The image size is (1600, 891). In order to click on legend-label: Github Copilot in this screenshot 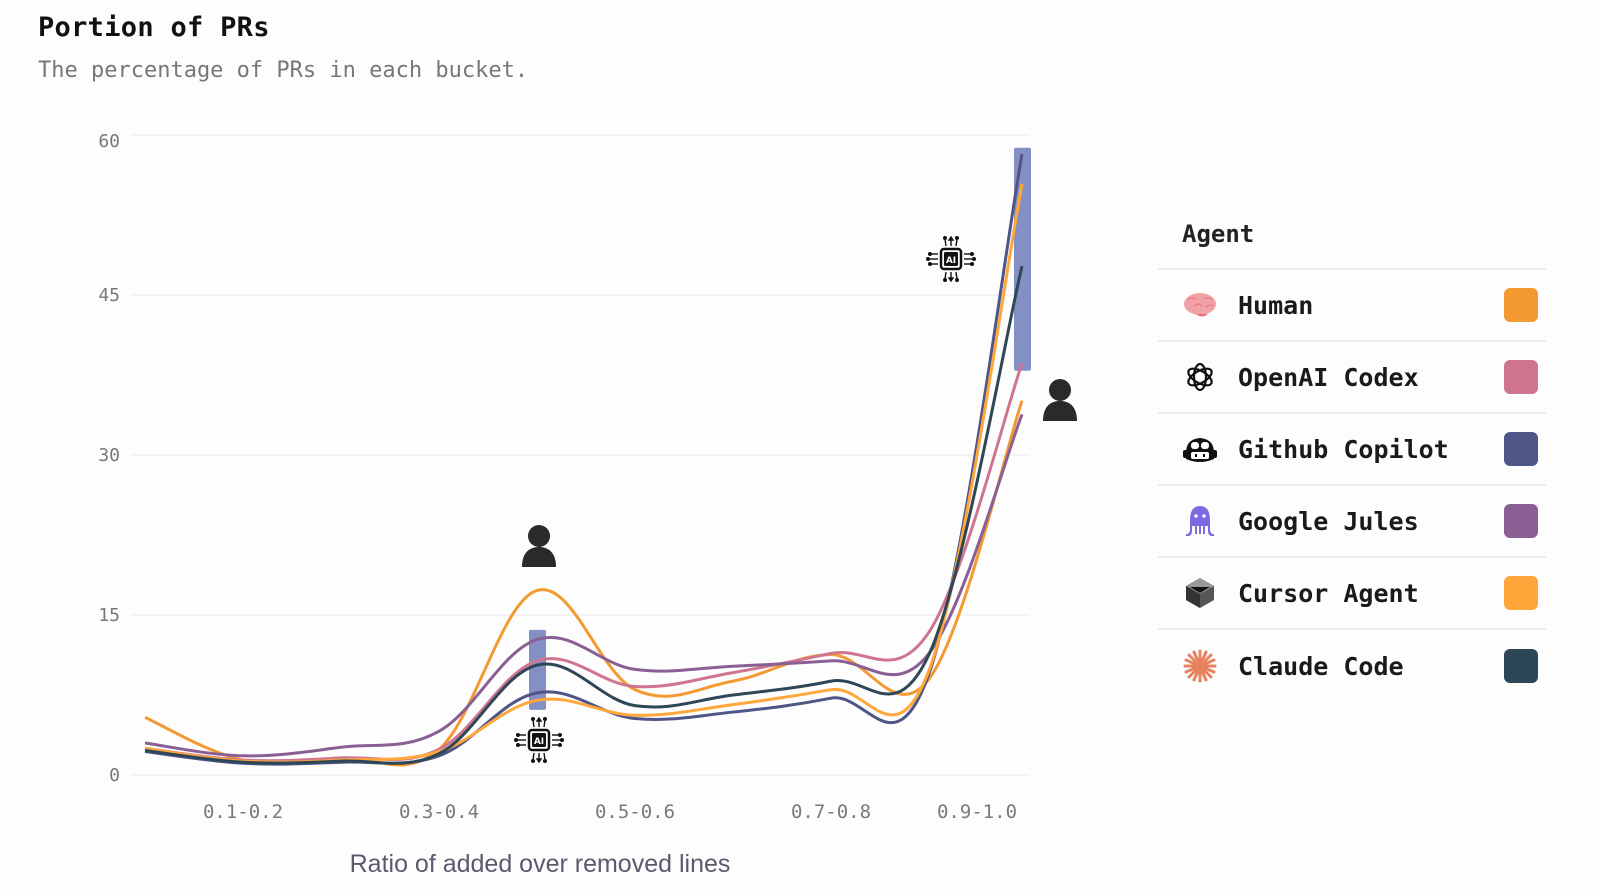, I will do `click(1343, 449)`.